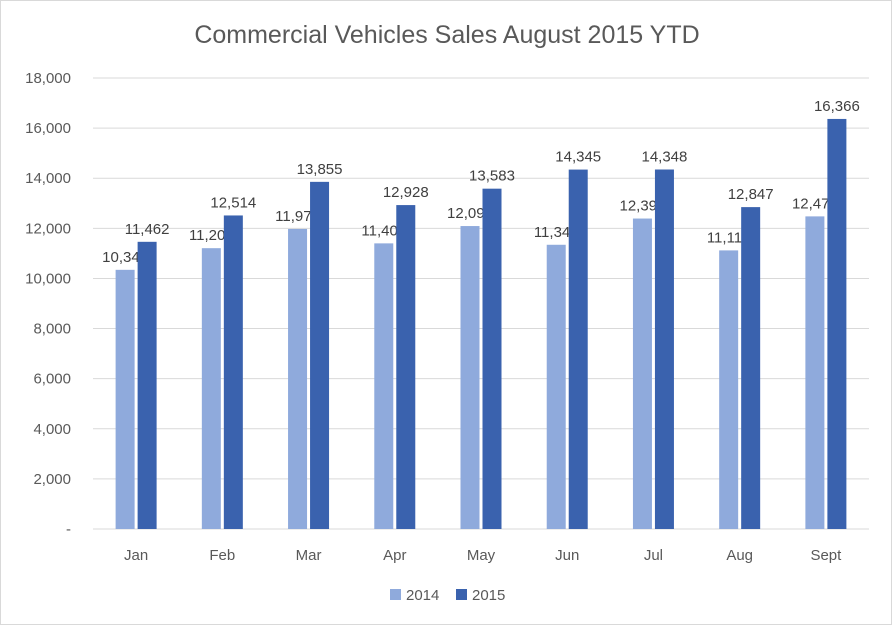 The width and height of the screenshot is (892, 626). What do you see at coordinates (48, 278) in the screenshot?
I see `y-tick-label: 10,000` at bounding box center [48, 278].